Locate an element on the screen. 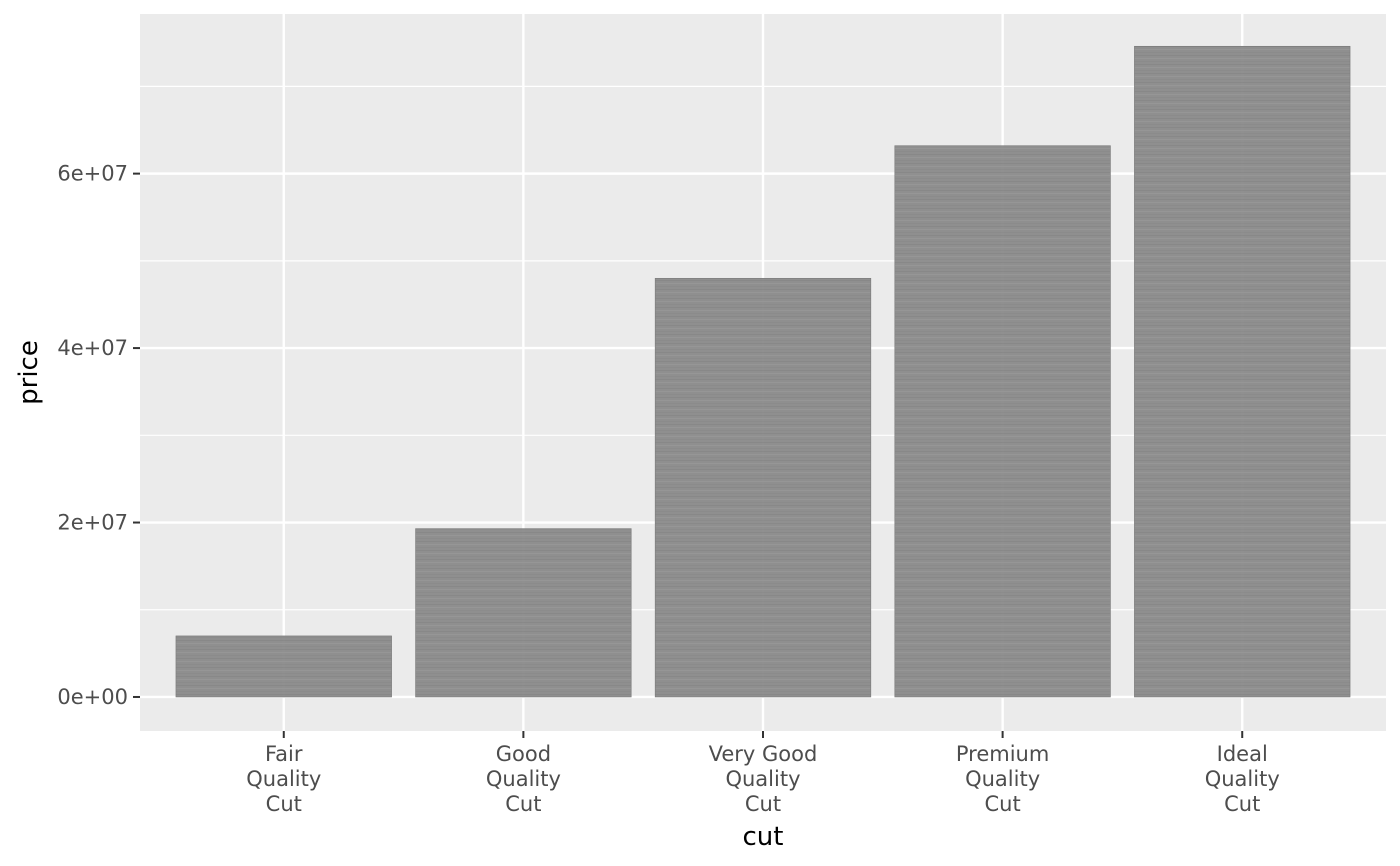 The image size is (1400, 866). y-axis-title: price is located at coordinates (29, 372).